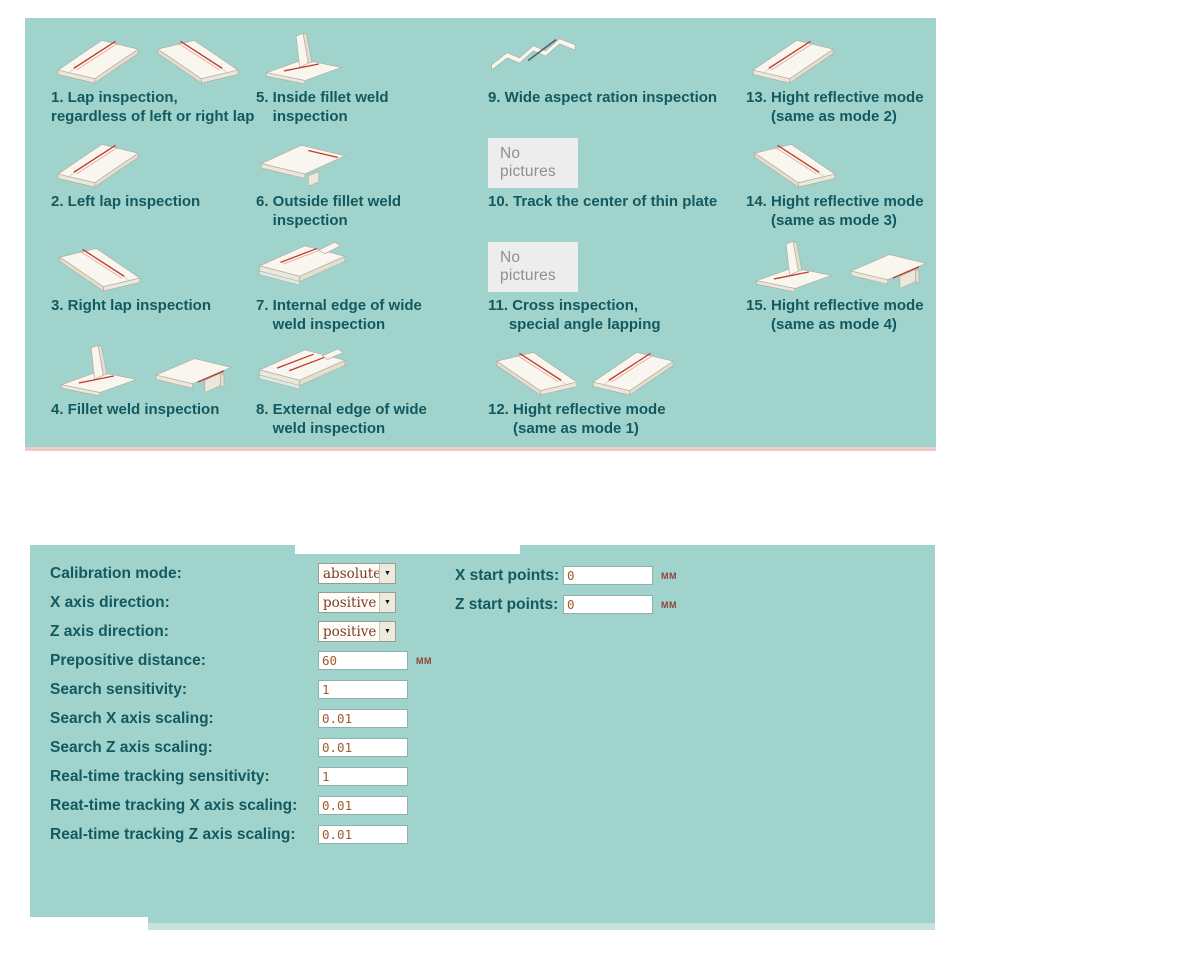 Image resolution: width=1190 pixels, height=962 pixels. Describe the element at coordinates (132, 718) in the screenshot. I see `search-x-scaling-label: Search X axis scaling:` at that location.